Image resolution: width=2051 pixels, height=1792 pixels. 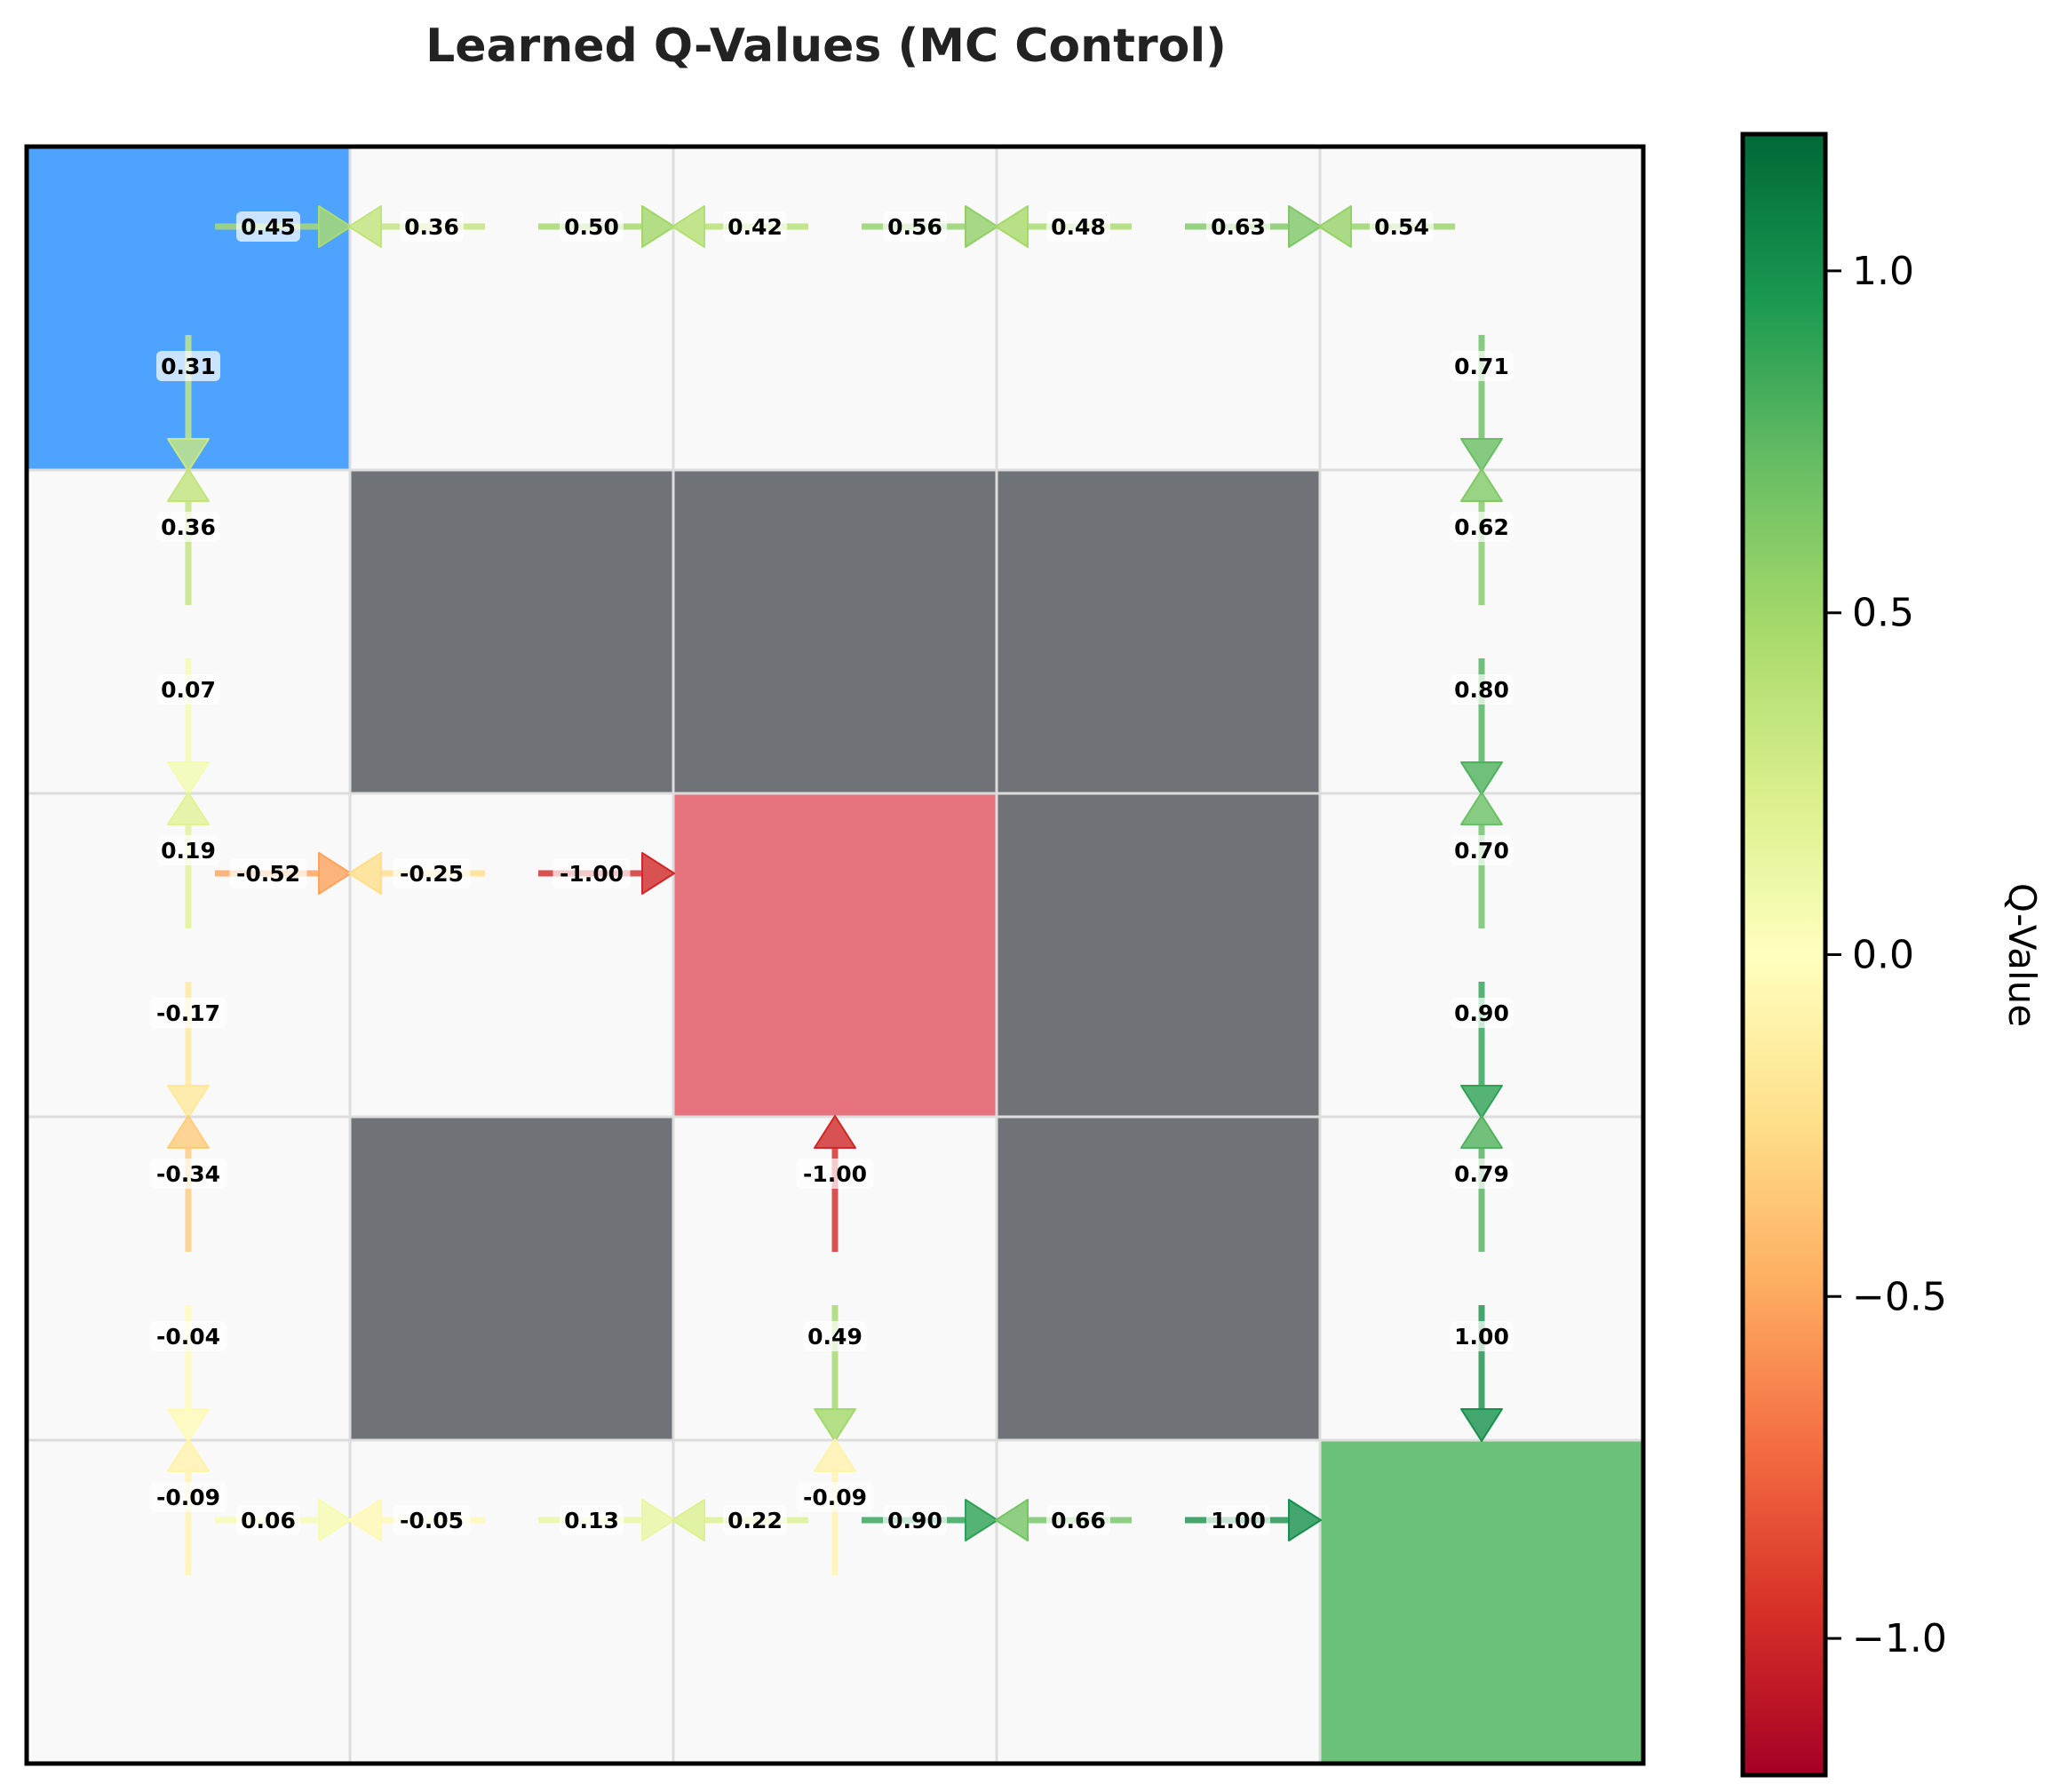 I want to click on colorbar-tick-label: 1.0, so click(x=1883, y=271).